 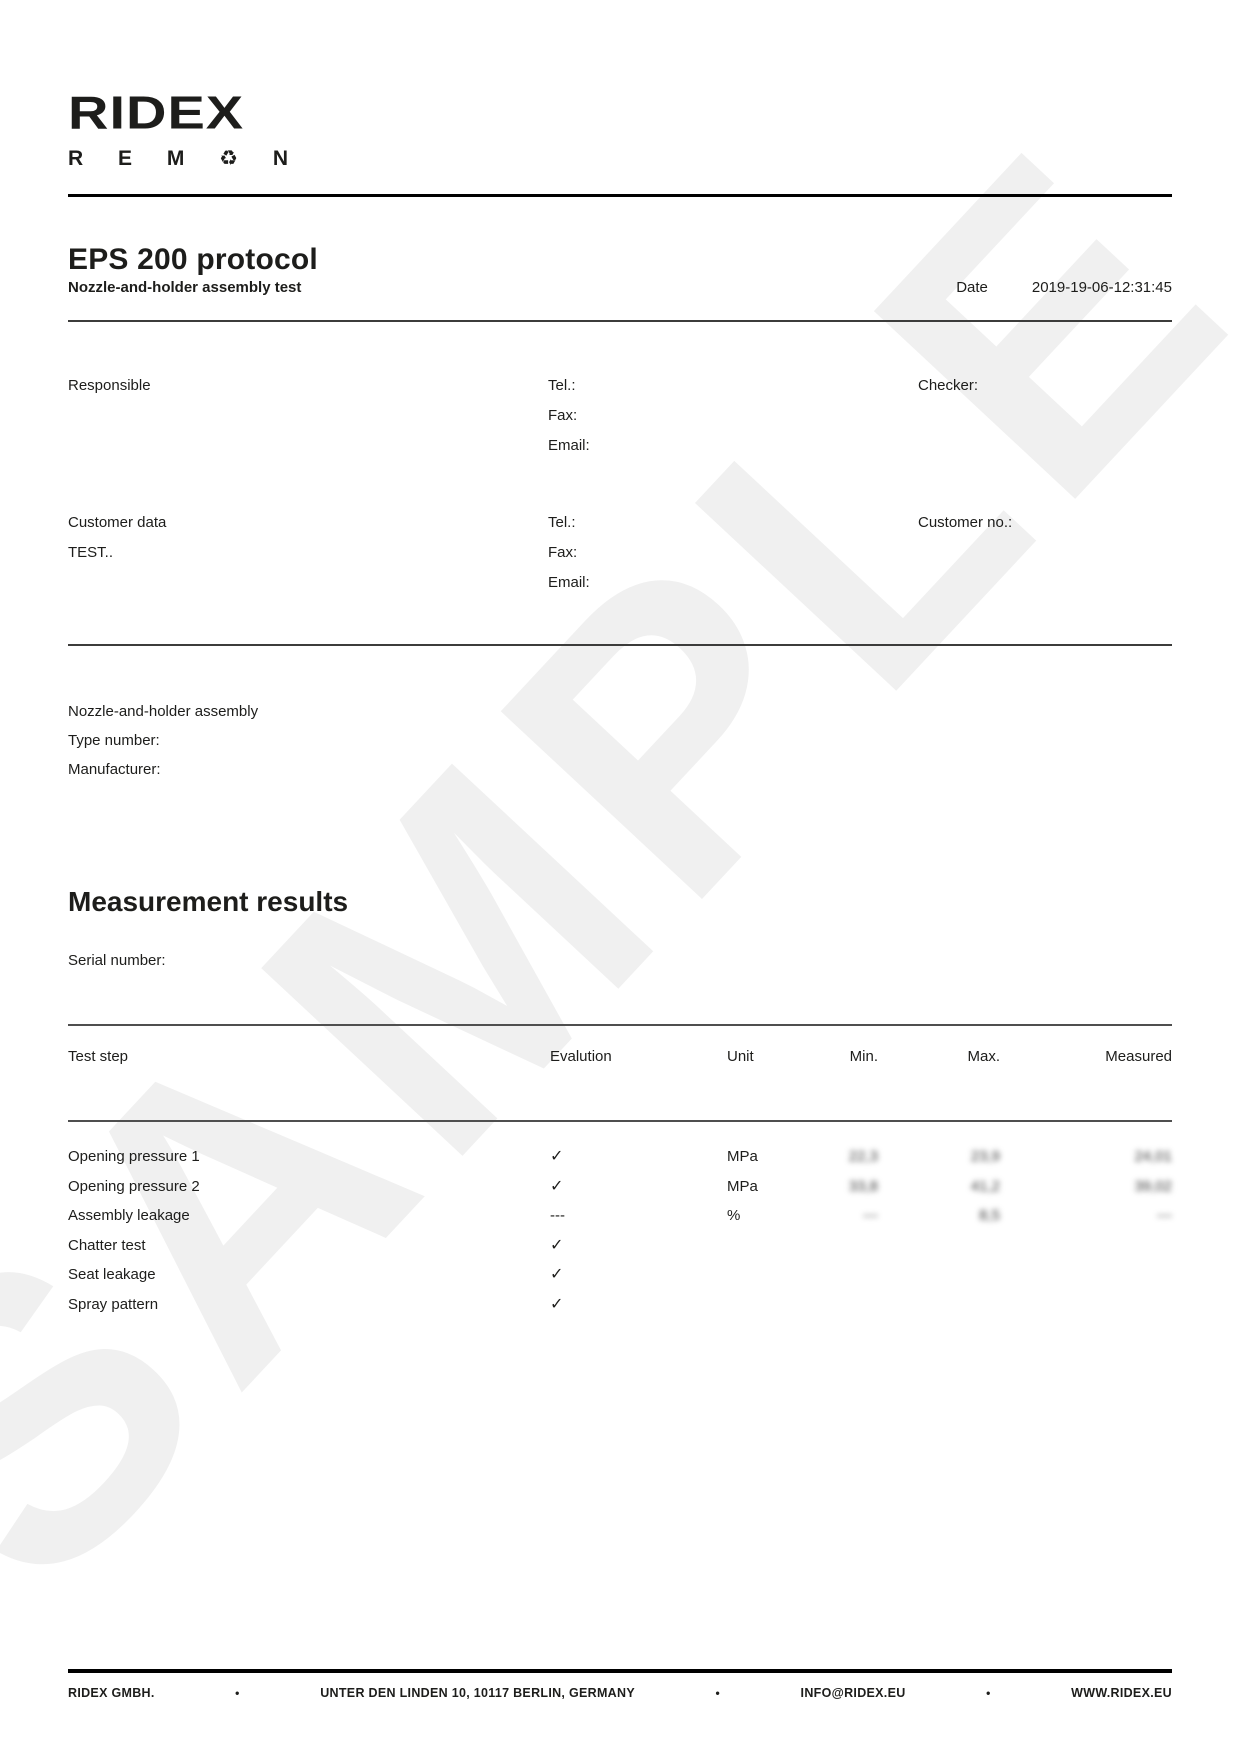 What do you see at coordinates (1164, 1215) in the screenshot?
I see `cell-measured: ---` at bounding box center [1164, 1215].